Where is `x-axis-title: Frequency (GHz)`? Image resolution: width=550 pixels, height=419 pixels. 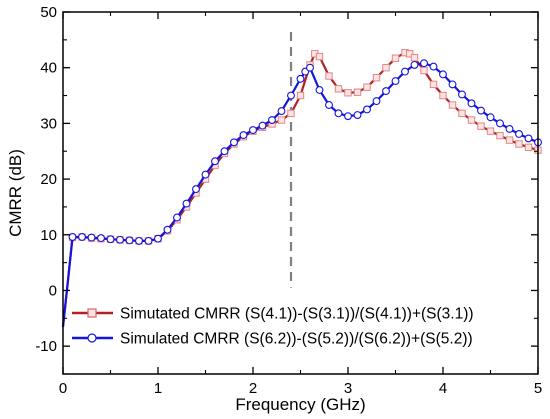 x-axis-title: Frequency (GHz) is located at coordinates (300, 404).